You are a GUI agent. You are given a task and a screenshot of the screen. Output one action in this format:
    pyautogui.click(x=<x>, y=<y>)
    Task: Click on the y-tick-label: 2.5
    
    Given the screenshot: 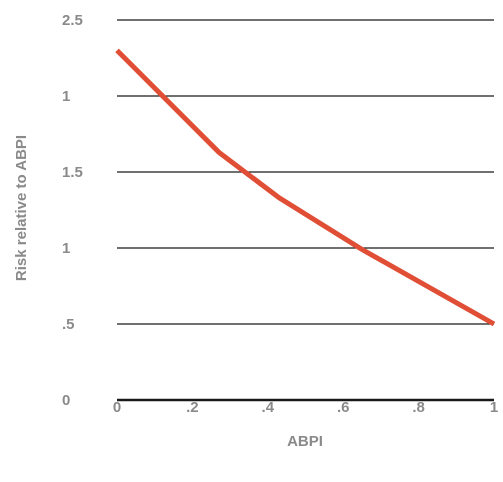 What is the action you would take?
    pyautogui.click(x=72, y=20)
    